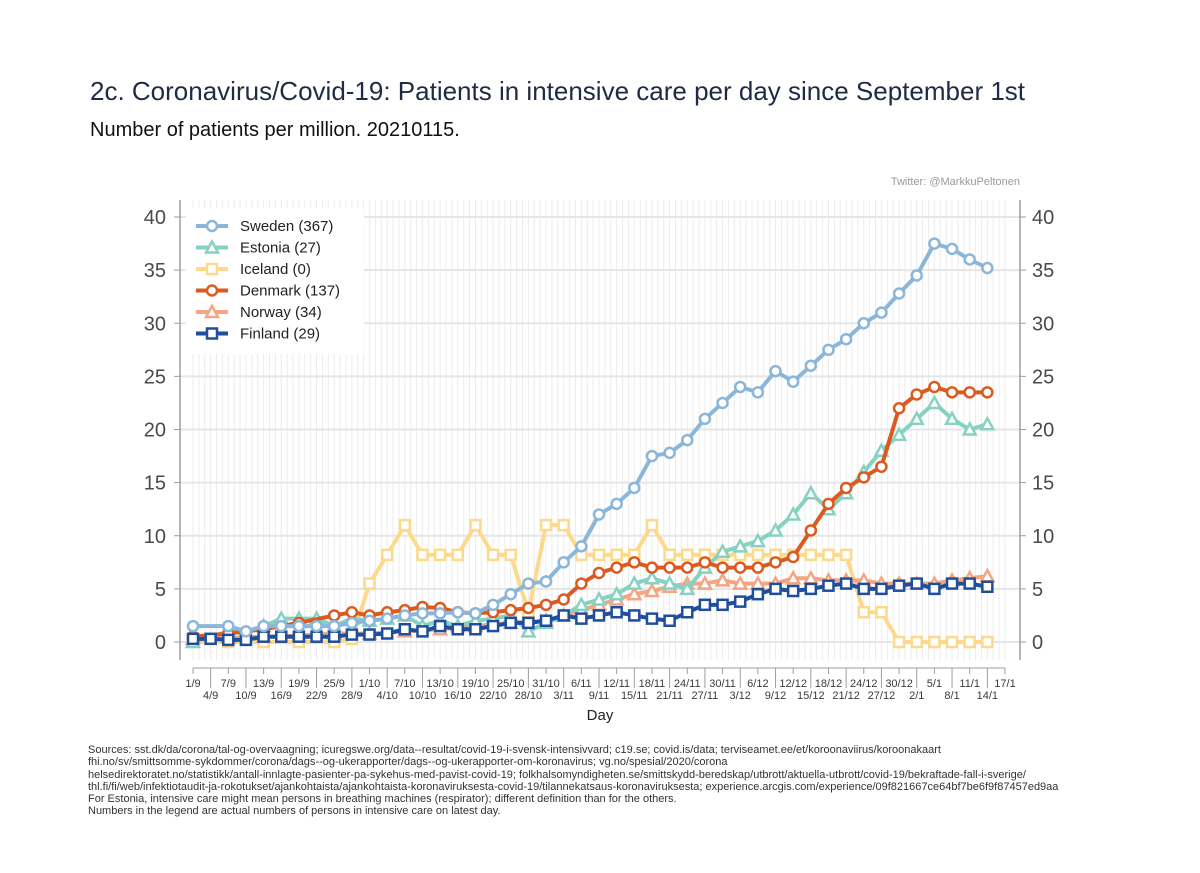 This screenshot has width=1200, height=873. I want to click on x-tick-label: 24/11, so click(687, 684).